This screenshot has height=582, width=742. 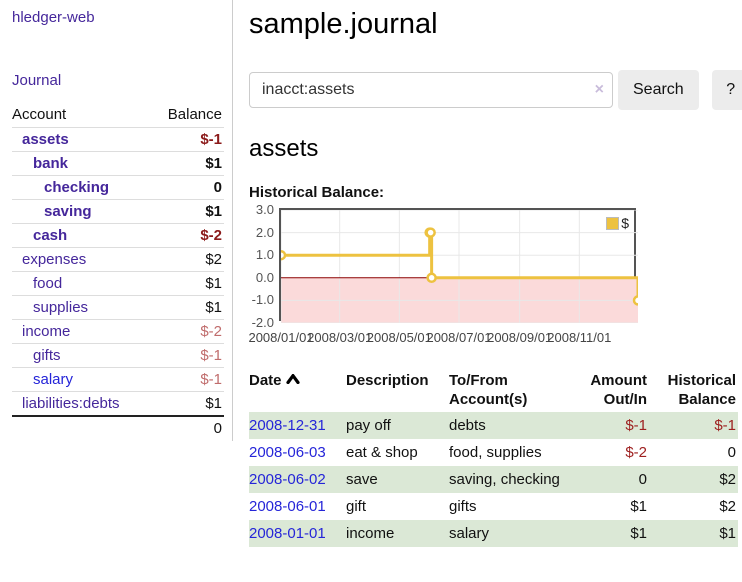 I want to click on account-link-food: food, so click(x=48, y=283).